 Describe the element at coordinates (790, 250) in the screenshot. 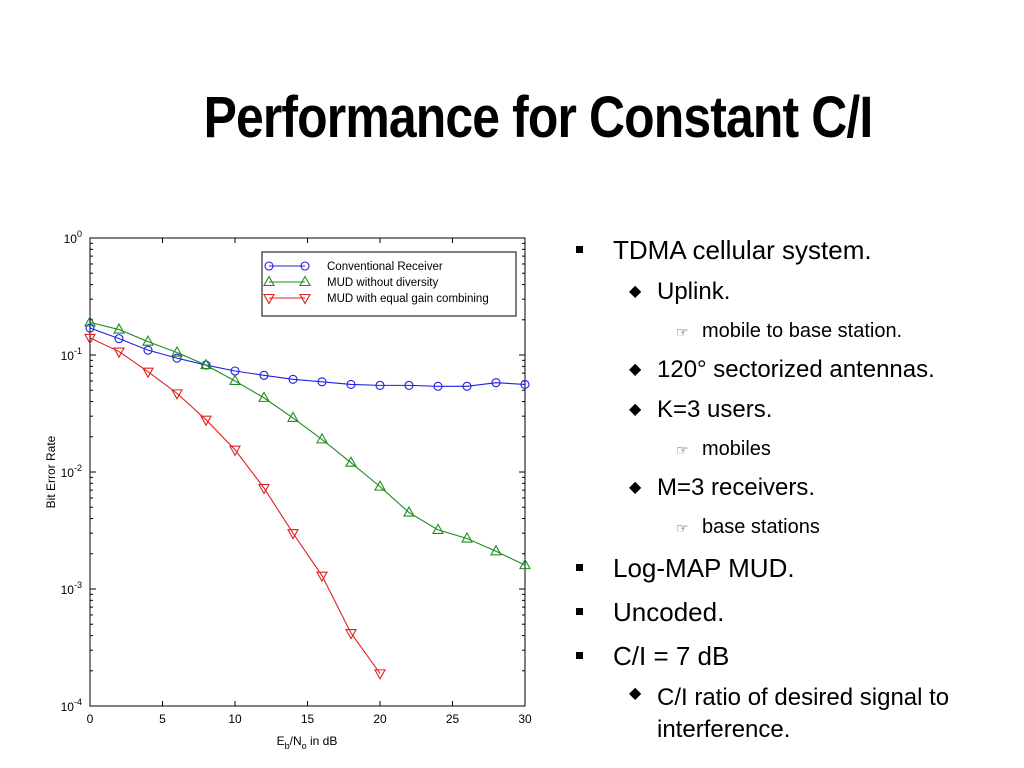

I see `bullet-item-level-1: TDMA cellular system.` at that location.